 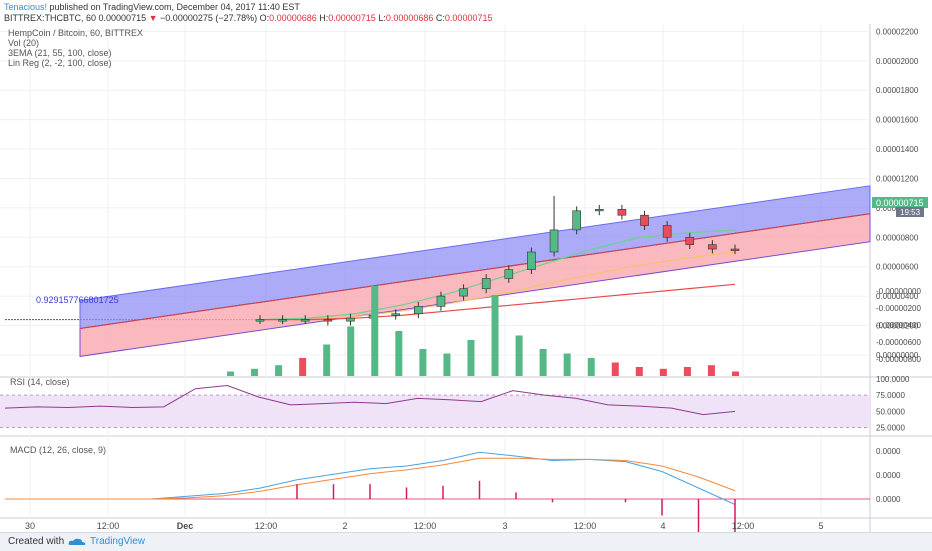 What do you see at coordinates (897, 355) in the screenshot?
I see `price-tick-label: 0.00000000` at bounding box center [897, 355].